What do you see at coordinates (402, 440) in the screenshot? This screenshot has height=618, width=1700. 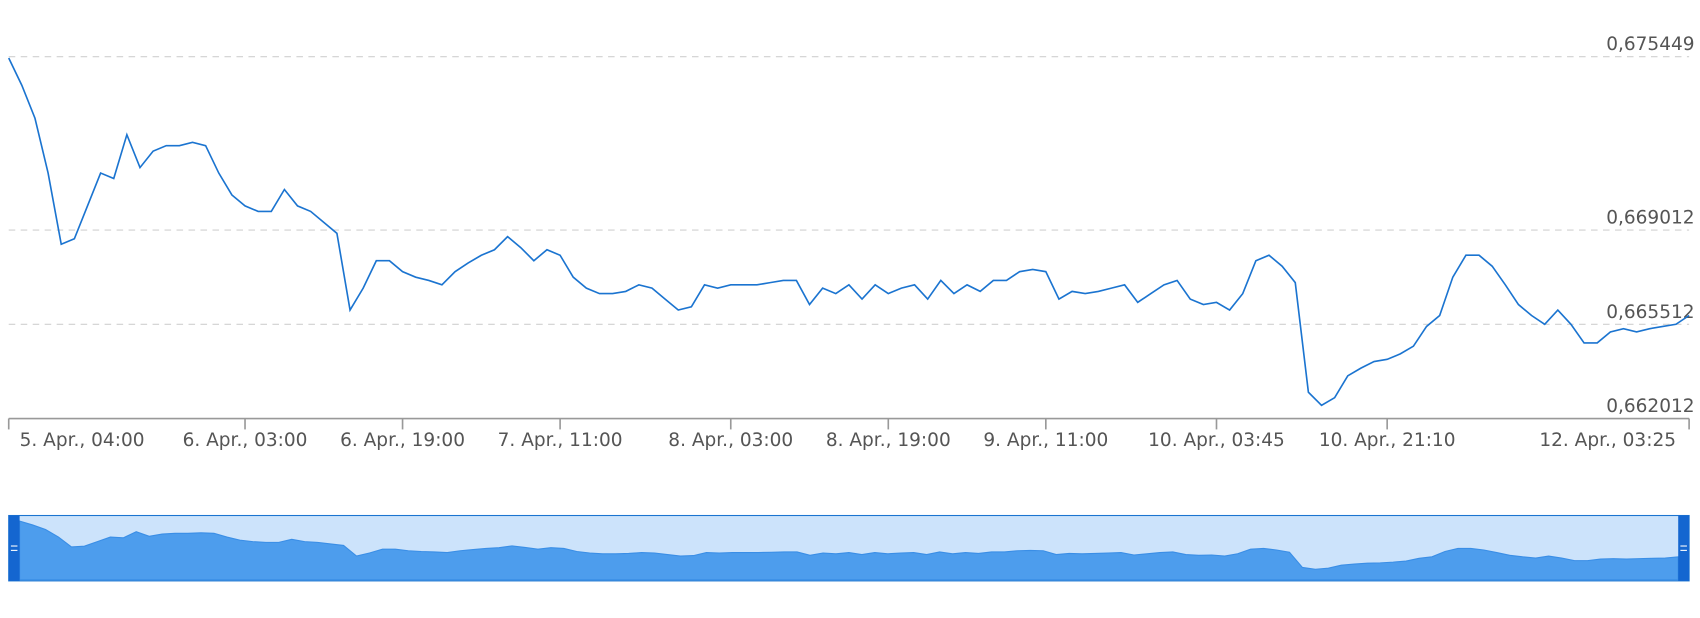 I see `x-tick-label: 6. Apr., 19:00` at bounding box center [402, 440].